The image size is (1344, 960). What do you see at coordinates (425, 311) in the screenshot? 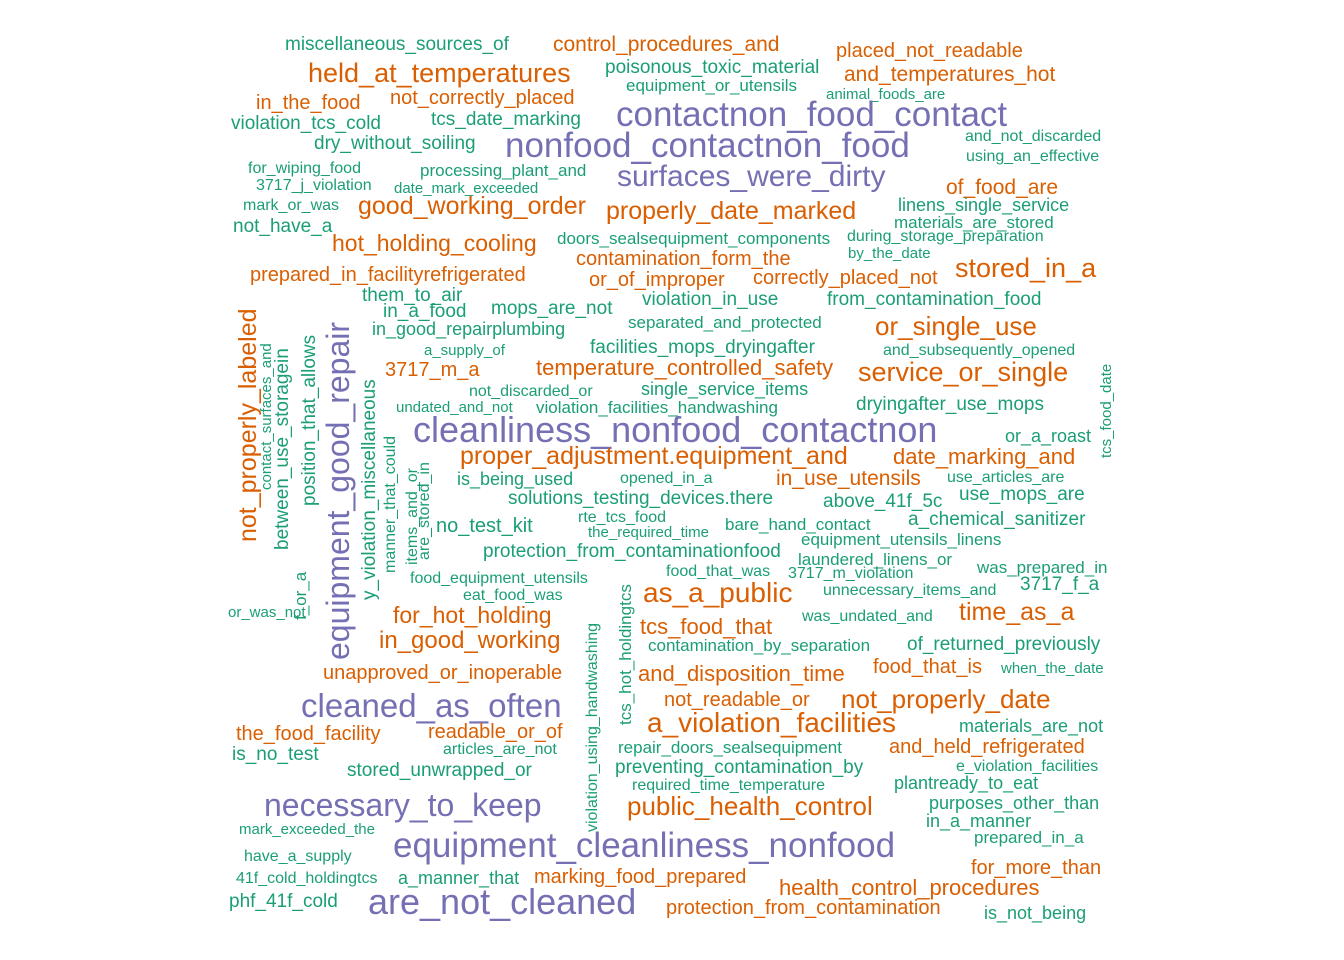
I see `word: in_a_food` at bounding box center [425, 311].